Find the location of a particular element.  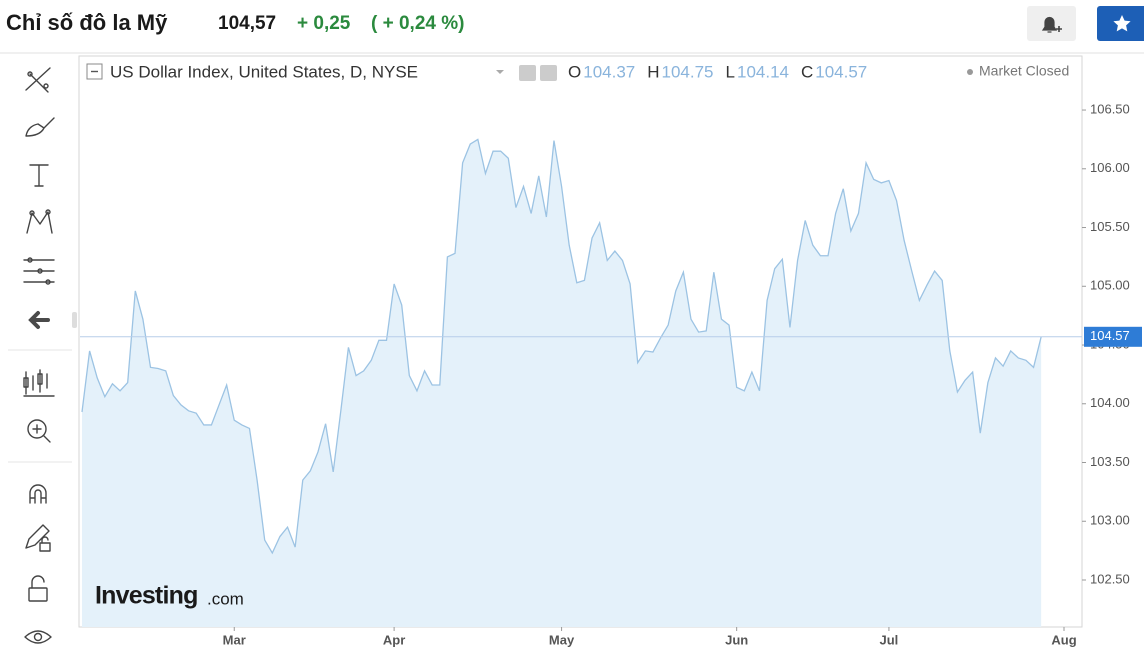

ohlc-value: 104.14 is located at coordinates (763, 71).